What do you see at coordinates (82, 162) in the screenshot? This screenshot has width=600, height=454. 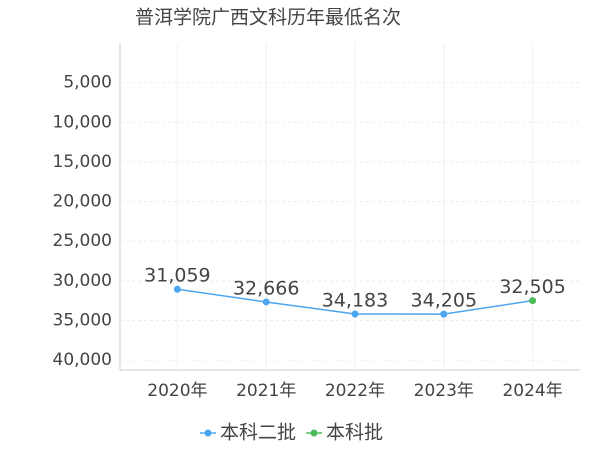 I see `y-tick-label: 15,000` at bounding box center [82, 162].